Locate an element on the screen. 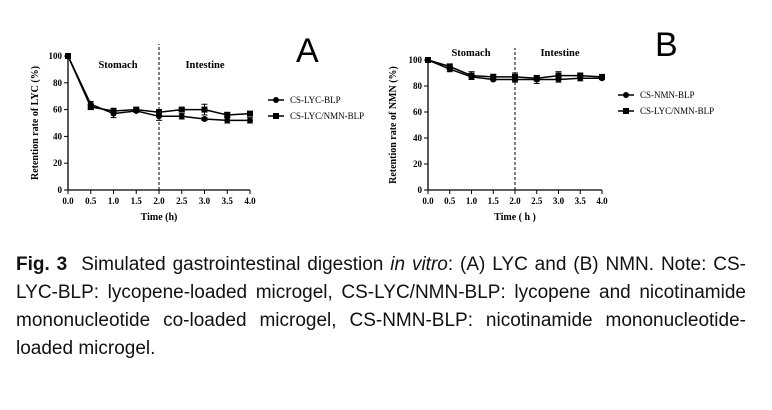 This screenshot has height=410, width=772. legend-label: CS-NMN-BLP is located at coordinates (667, 95).